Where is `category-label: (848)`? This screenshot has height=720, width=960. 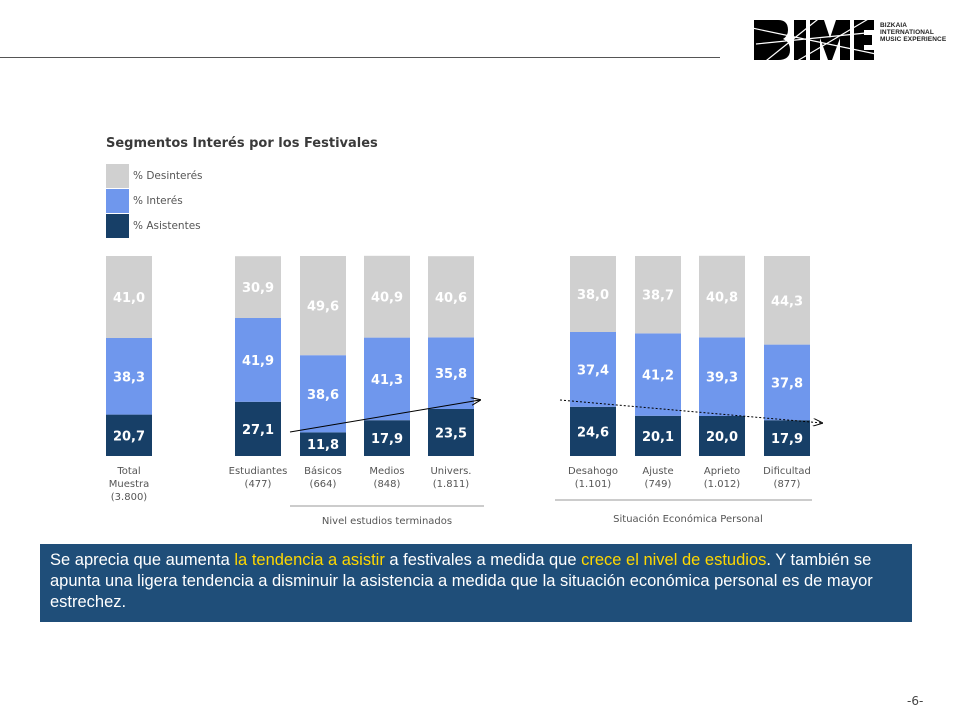
category-label: (848) is located at coordinates (387, 484).